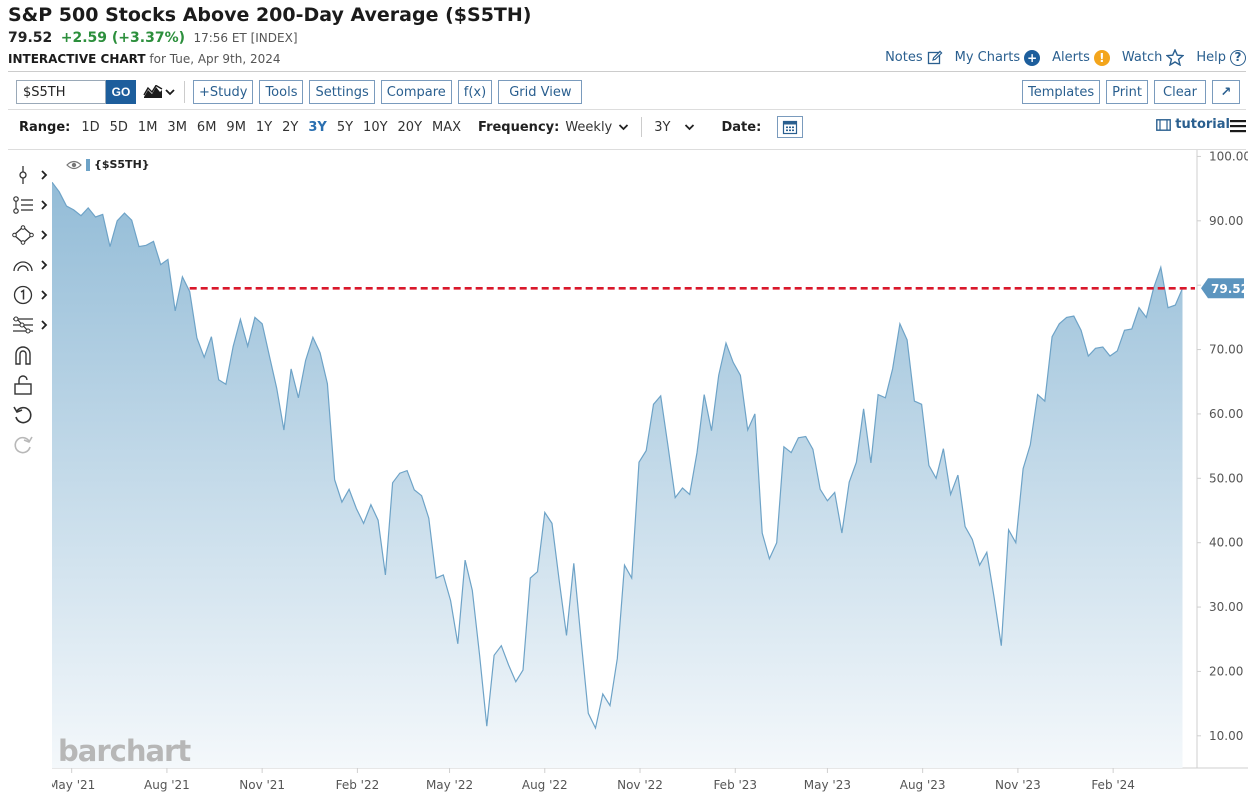  Describe the element at coordinates (147, 127) in the screenshot. I see `range-option: 1M` at that location.